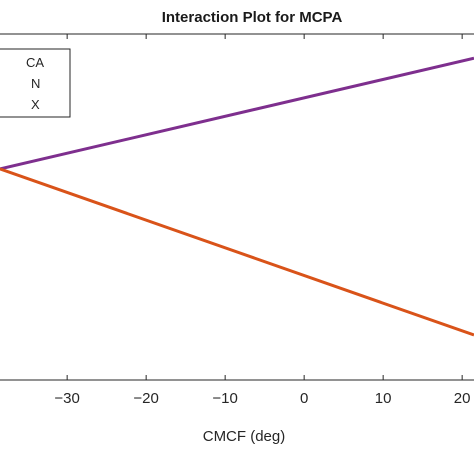  Describe the element at coordinates (66, 398) in the screenshot. I see `x-tick-label: −30` at that location.